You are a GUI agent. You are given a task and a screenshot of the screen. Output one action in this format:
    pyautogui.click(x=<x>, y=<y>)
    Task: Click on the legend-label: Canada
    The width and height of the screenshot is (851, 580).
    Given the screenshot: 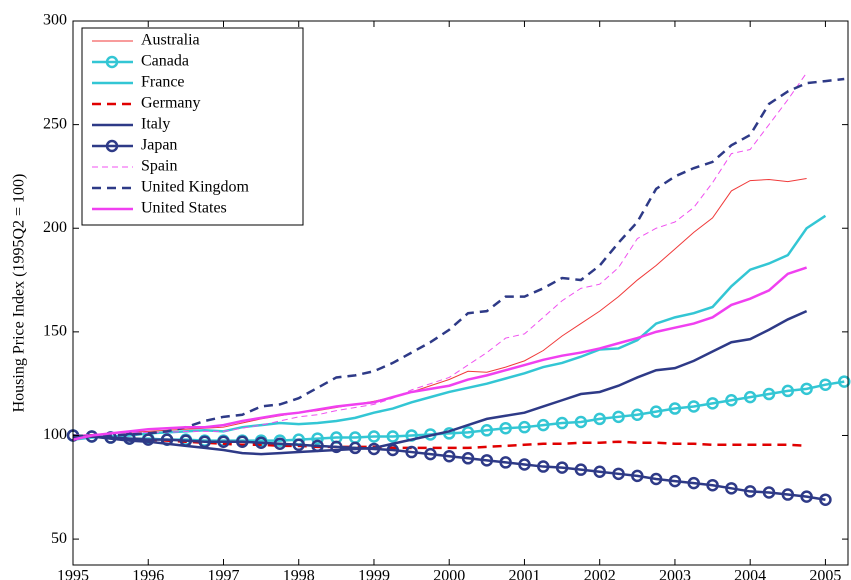 What is the action you would take?
    pyautogui.click(x=165, y=61)
    